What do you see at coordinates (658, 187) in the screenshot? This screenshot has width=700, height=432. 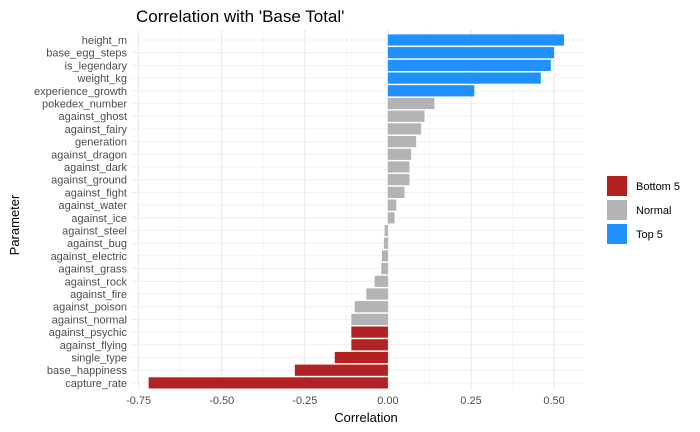 I see `legend-label-bottom5: Bottom 5` at bounding box center [658, 187].